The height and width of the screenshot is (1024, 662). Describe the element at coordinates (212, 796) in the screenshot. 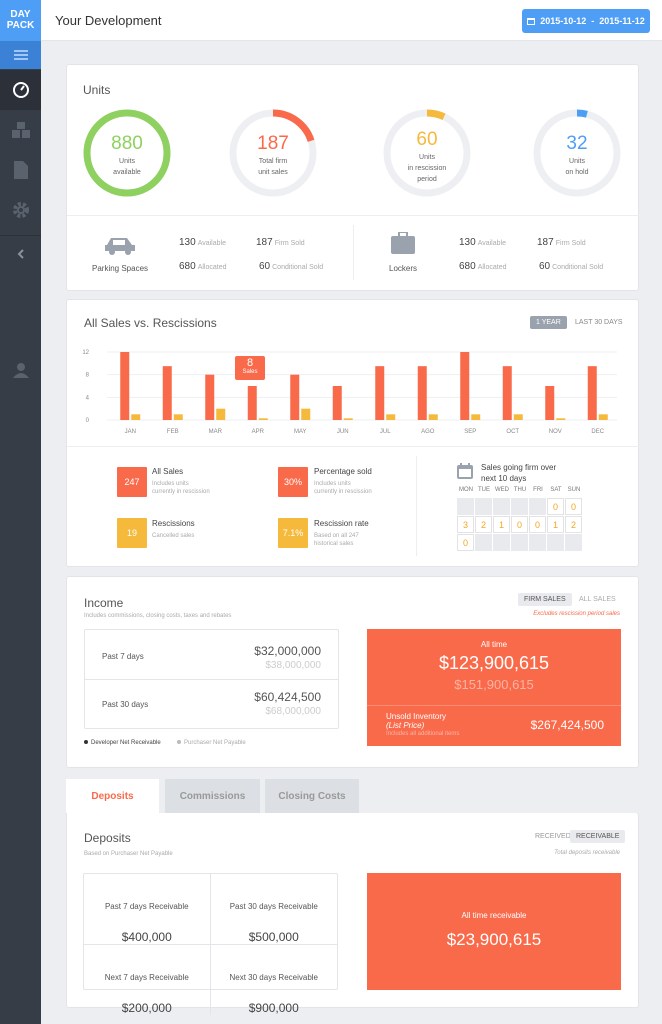

I see `tab-commissions: Commissions` at that location.